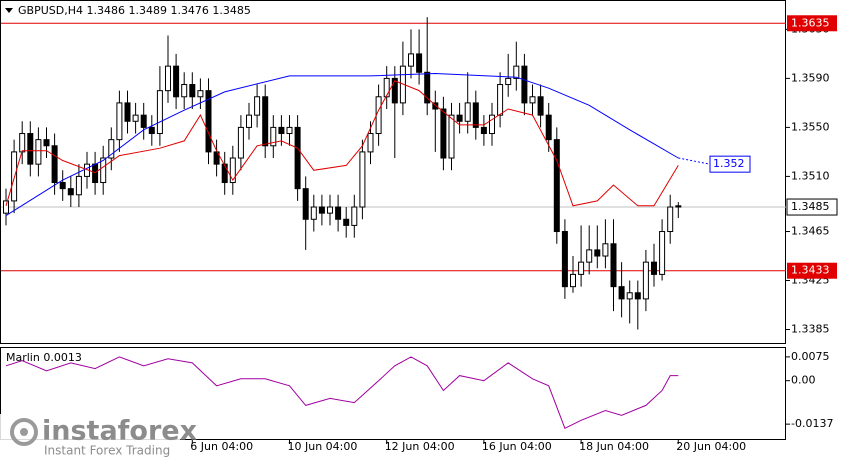  Describe the element at coordinates (810, 175) in the screenshot. I see `y-tick-label: 1.3510` at that location.